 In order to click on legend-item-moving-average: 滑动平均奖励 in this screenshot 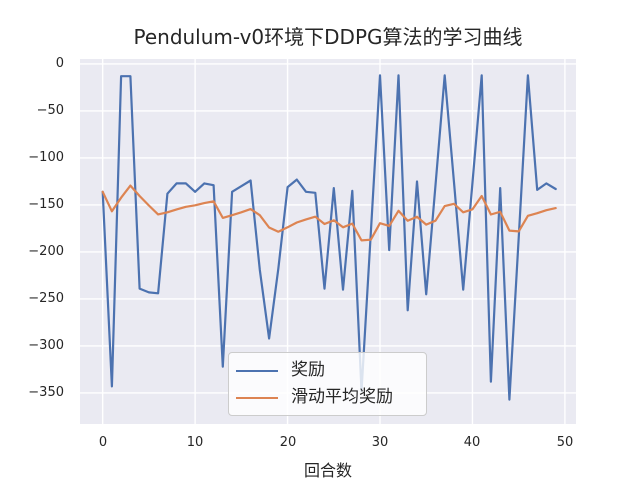, I will do `click(331, 397)`.